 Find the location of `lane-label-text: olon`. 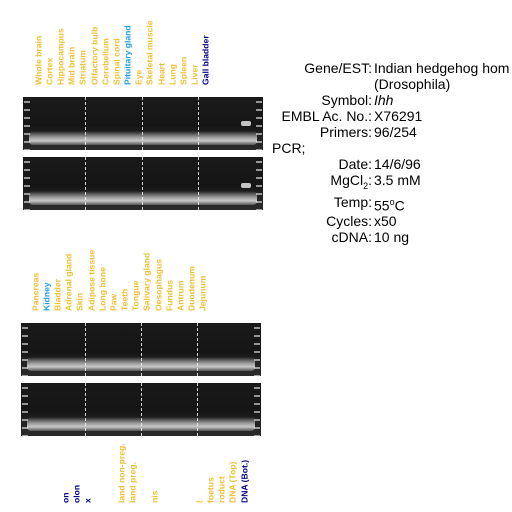

lane-label-text: olon is located at coordinates (76, 494).